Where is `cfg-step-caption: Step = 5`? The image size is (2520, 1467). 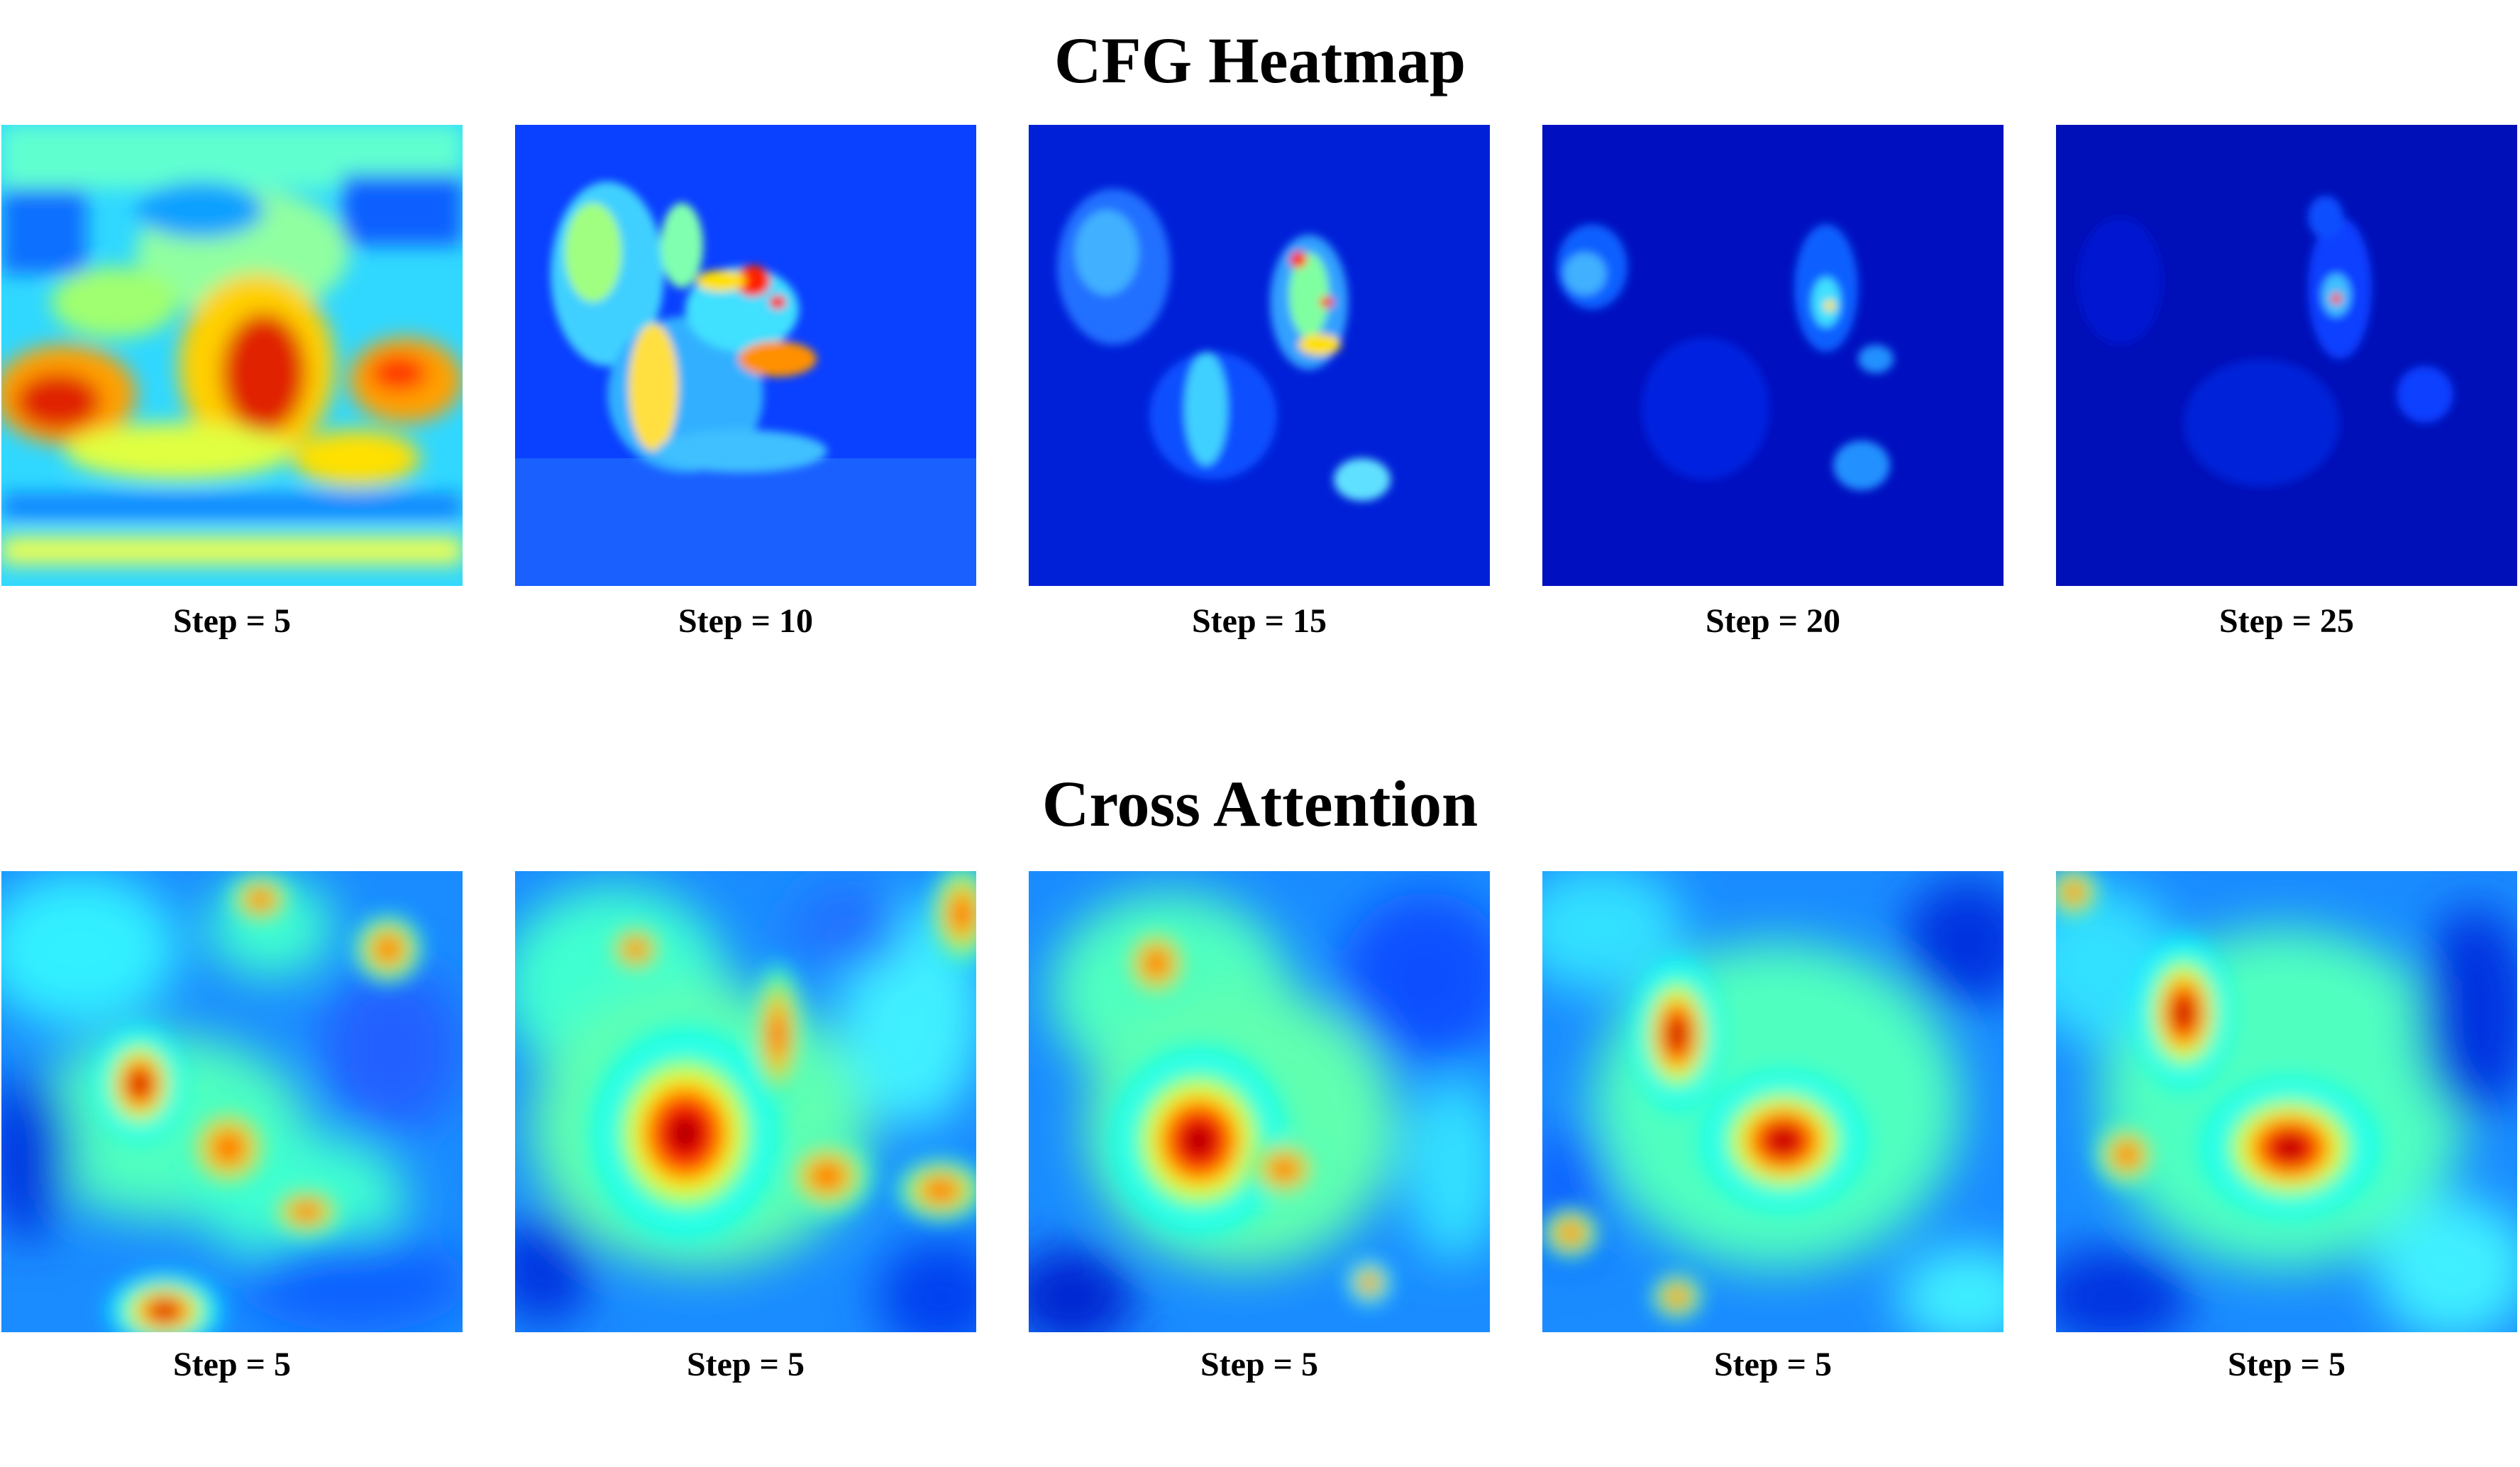 cfg-step-caption: Step = 5 is located at coordinates (232, 621).